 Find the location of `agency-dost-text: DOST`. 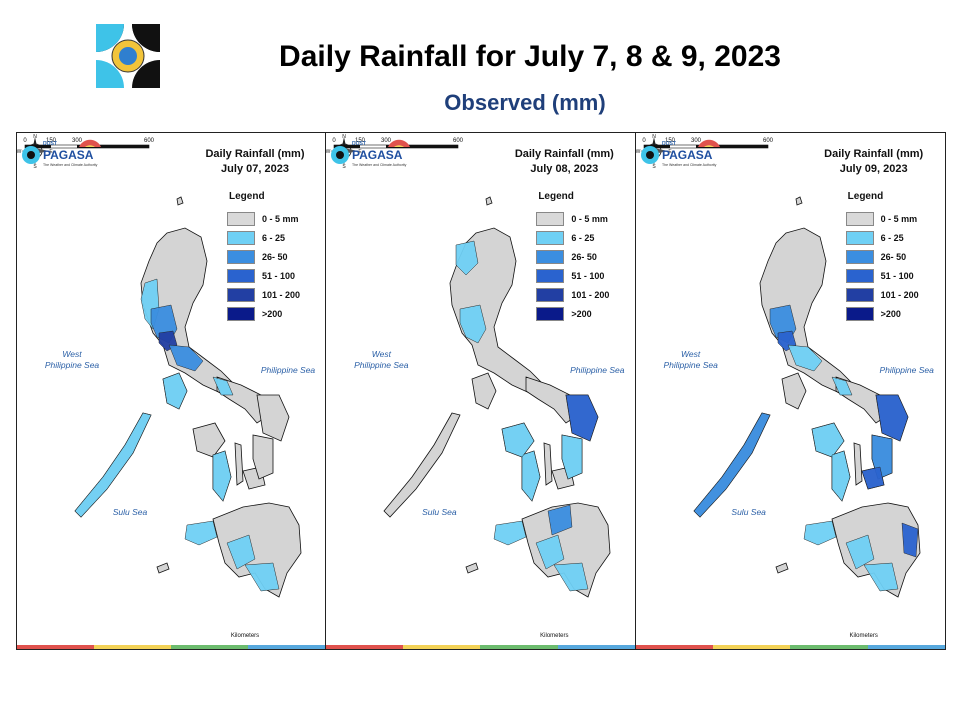

agency-dost-text: DOST is located at coordinates (359, 144).